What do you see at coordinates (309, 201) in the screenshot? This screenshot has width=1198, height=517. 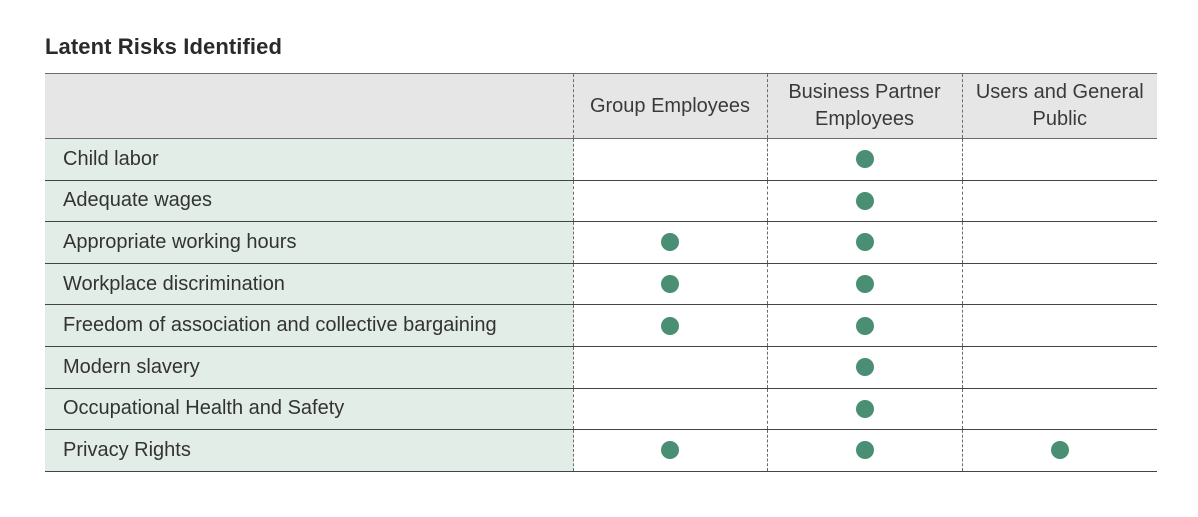 I see `risk-label: Adequate wages` at bounding box center [309, 201].